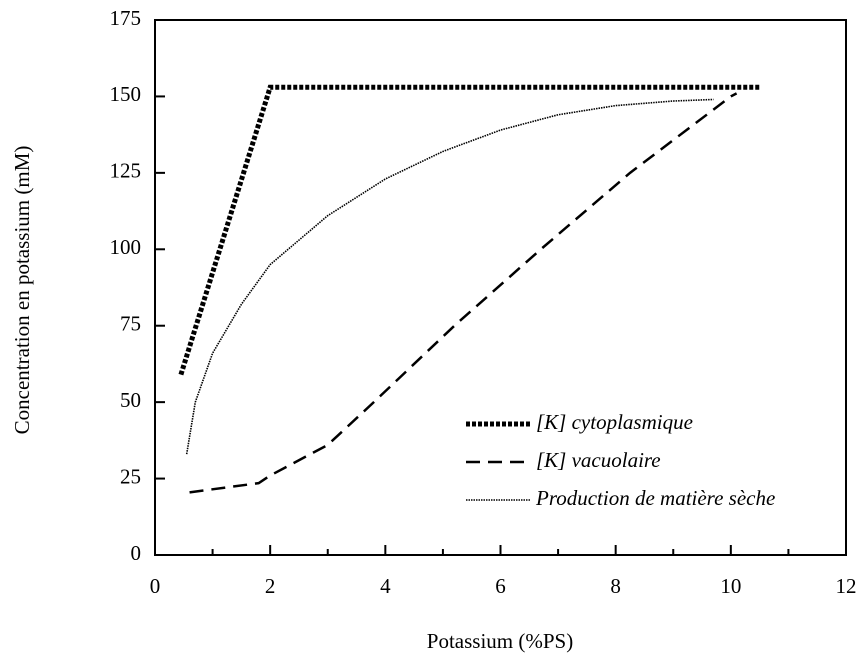  Describe the element at coordinates (730, 586) in the screenshot. I see `x-tick-label: 10` at that location.